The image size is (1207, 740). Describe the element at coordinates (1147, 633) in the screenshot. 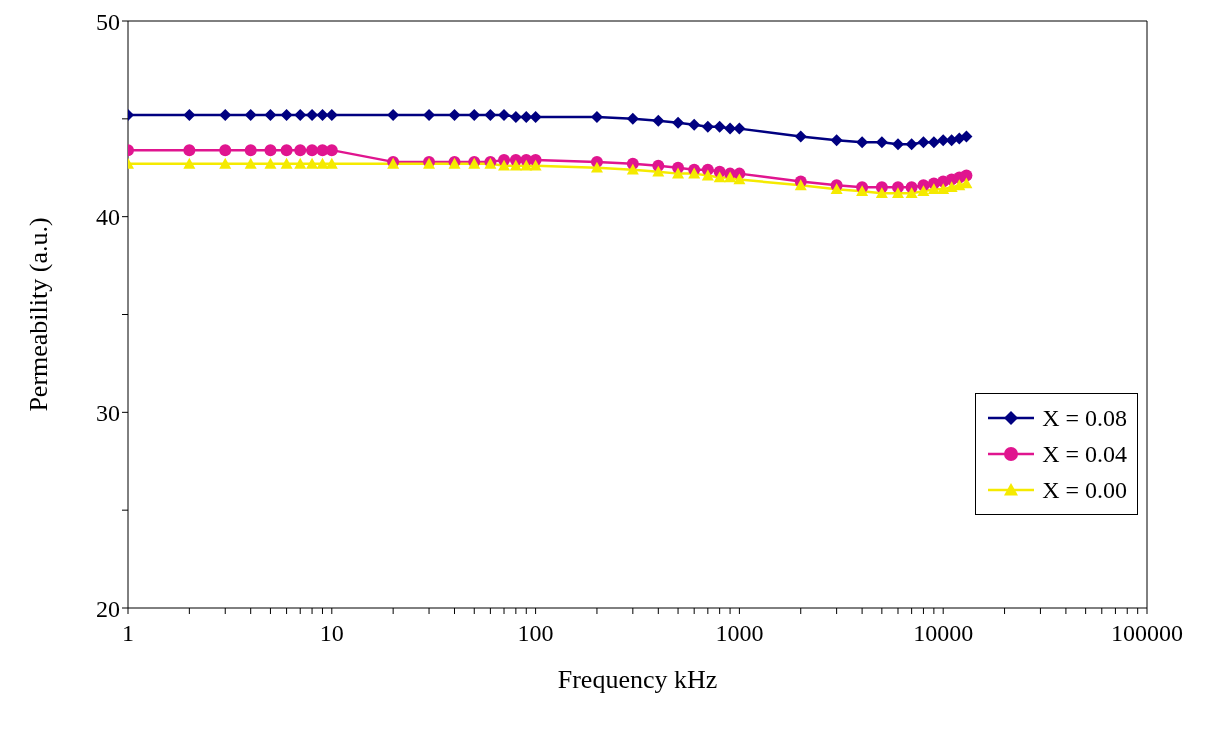

I see `x-tick-label: 100000` at that location.